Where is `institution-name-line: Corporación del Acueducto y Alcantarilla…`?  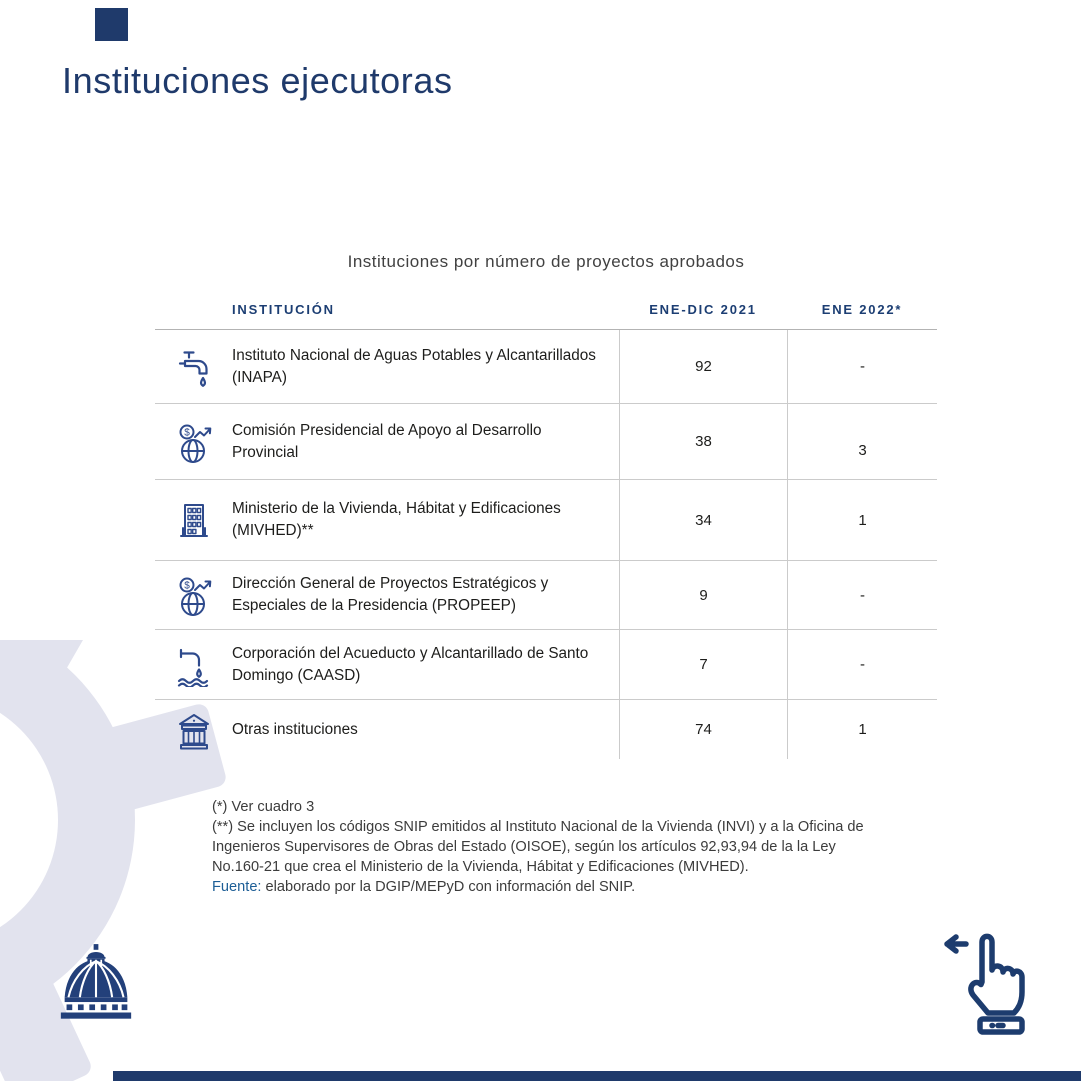
institution-name-line: Corporación del Acueducto y Alcantarilla… is located at coordinates (410, 653).